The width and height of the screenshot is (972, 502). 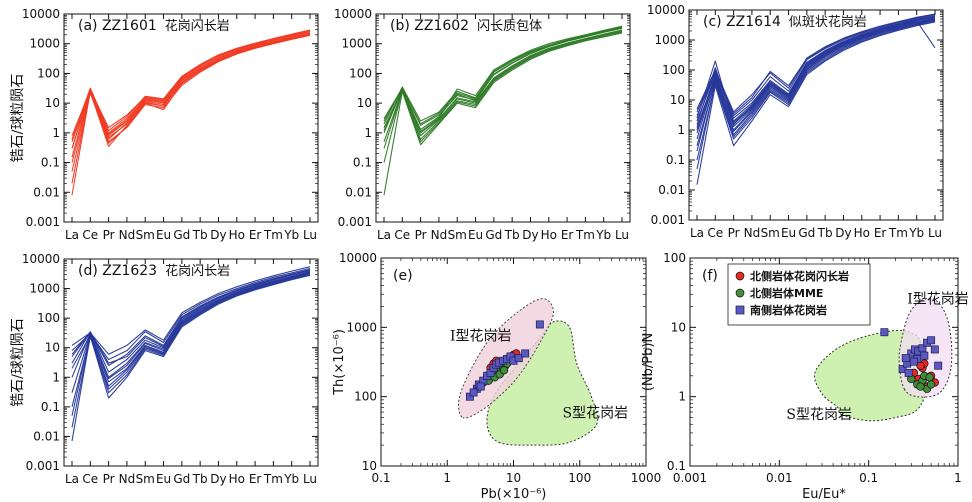 What do you see at coordinates (52, 348) in the screenshot?
I see `chart-d-ytick-label-4: 10` at bounding box center [52, 348].